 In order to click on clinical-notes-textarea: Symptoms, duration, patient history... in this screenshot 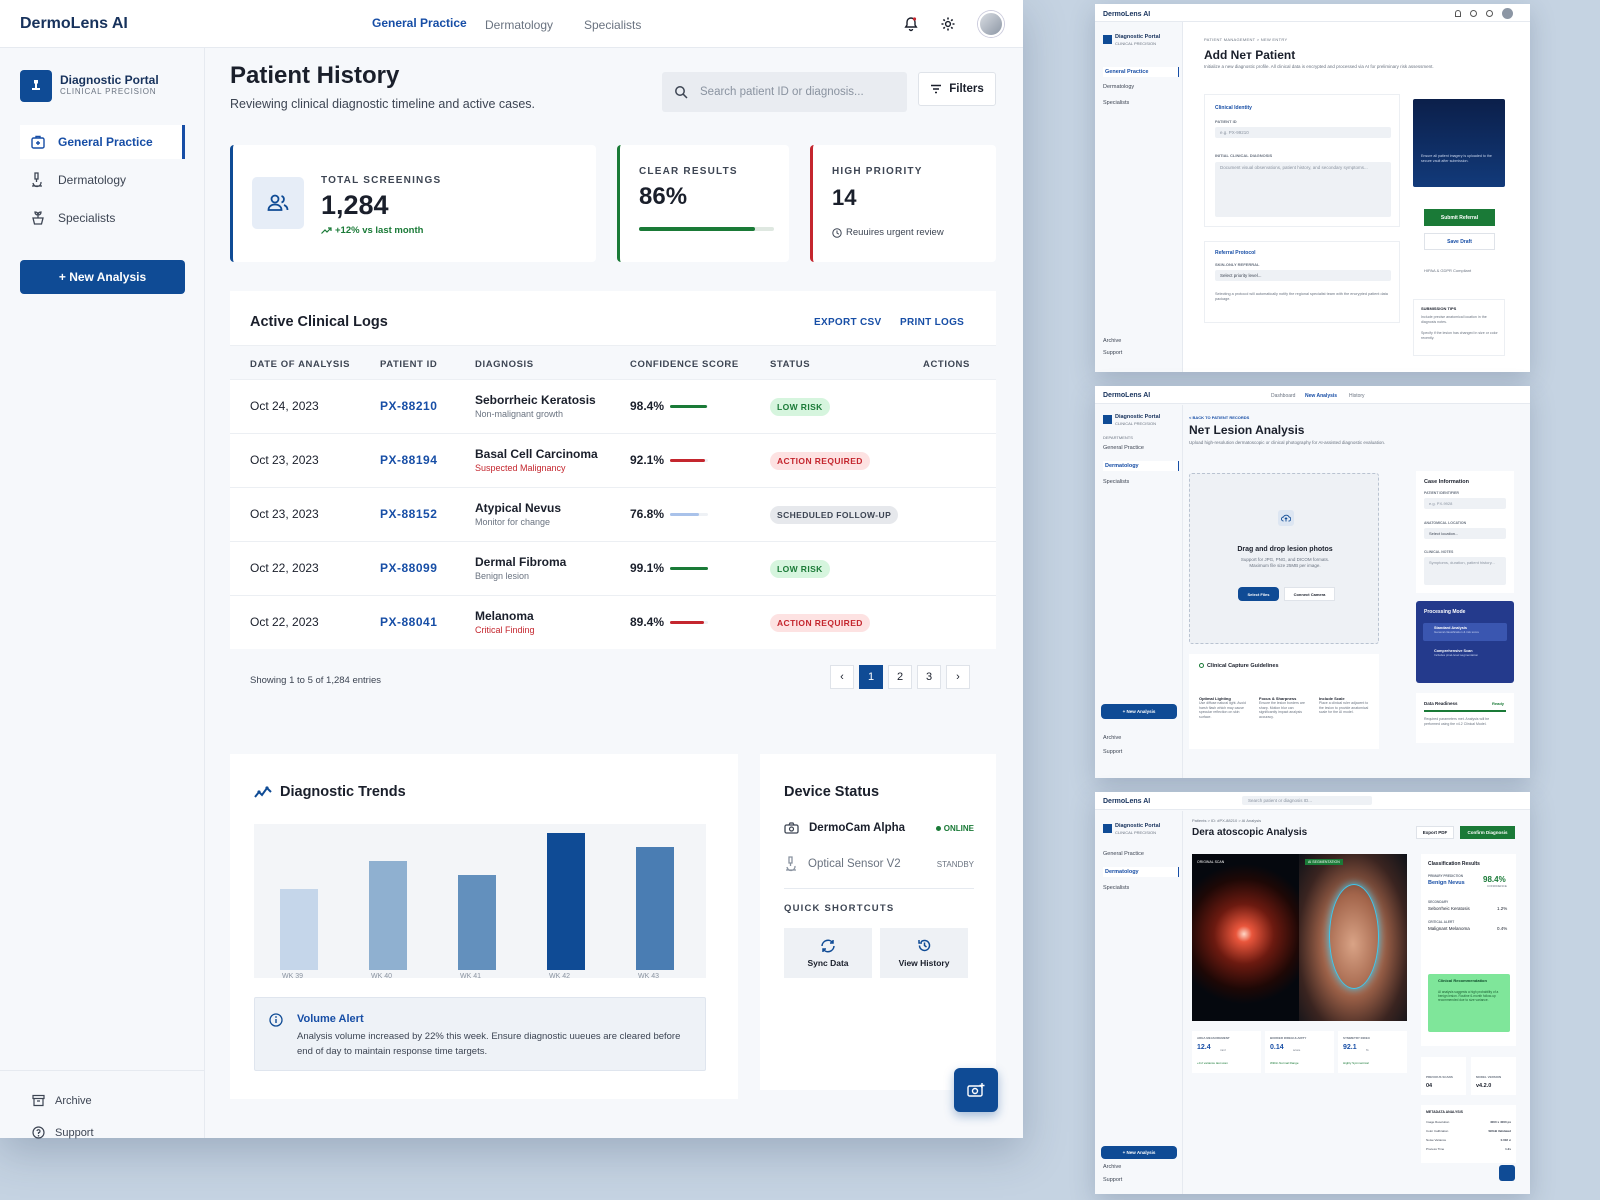, I will do `click(1465, 571)`.